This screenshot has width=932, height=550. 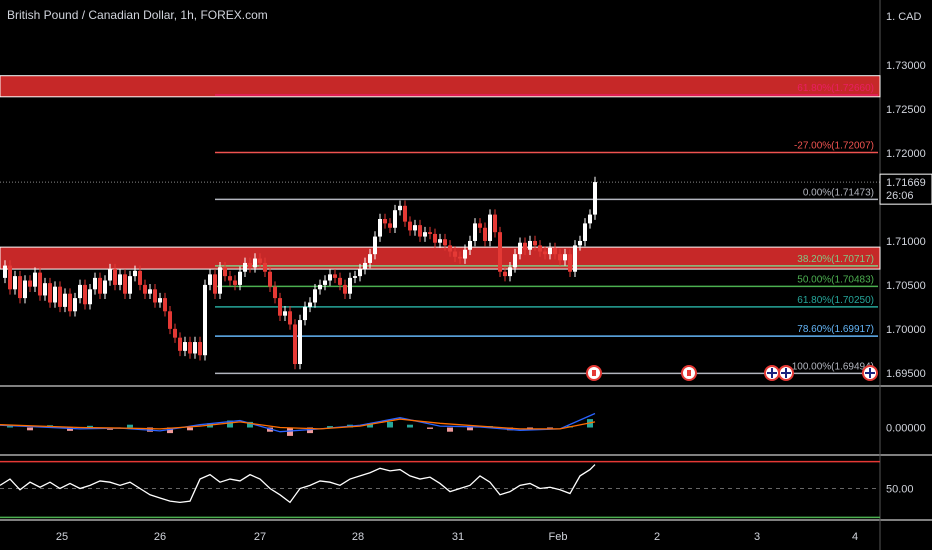 I want to click on x-tick-7: 3, so click(x=757, y=537).